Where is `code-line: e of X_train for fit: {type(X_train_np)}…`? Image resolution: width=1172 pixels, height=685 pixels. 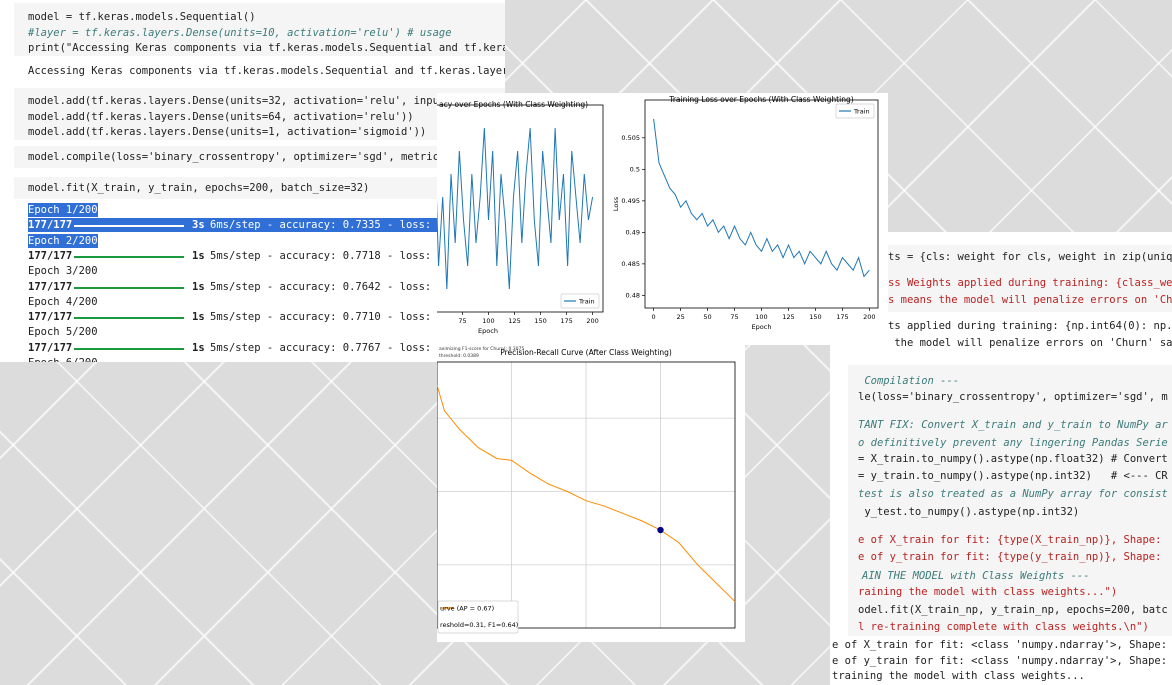
code-line: e of X_train for fit: {type(X_train_np)}… is located at coordinates (1010, 540).